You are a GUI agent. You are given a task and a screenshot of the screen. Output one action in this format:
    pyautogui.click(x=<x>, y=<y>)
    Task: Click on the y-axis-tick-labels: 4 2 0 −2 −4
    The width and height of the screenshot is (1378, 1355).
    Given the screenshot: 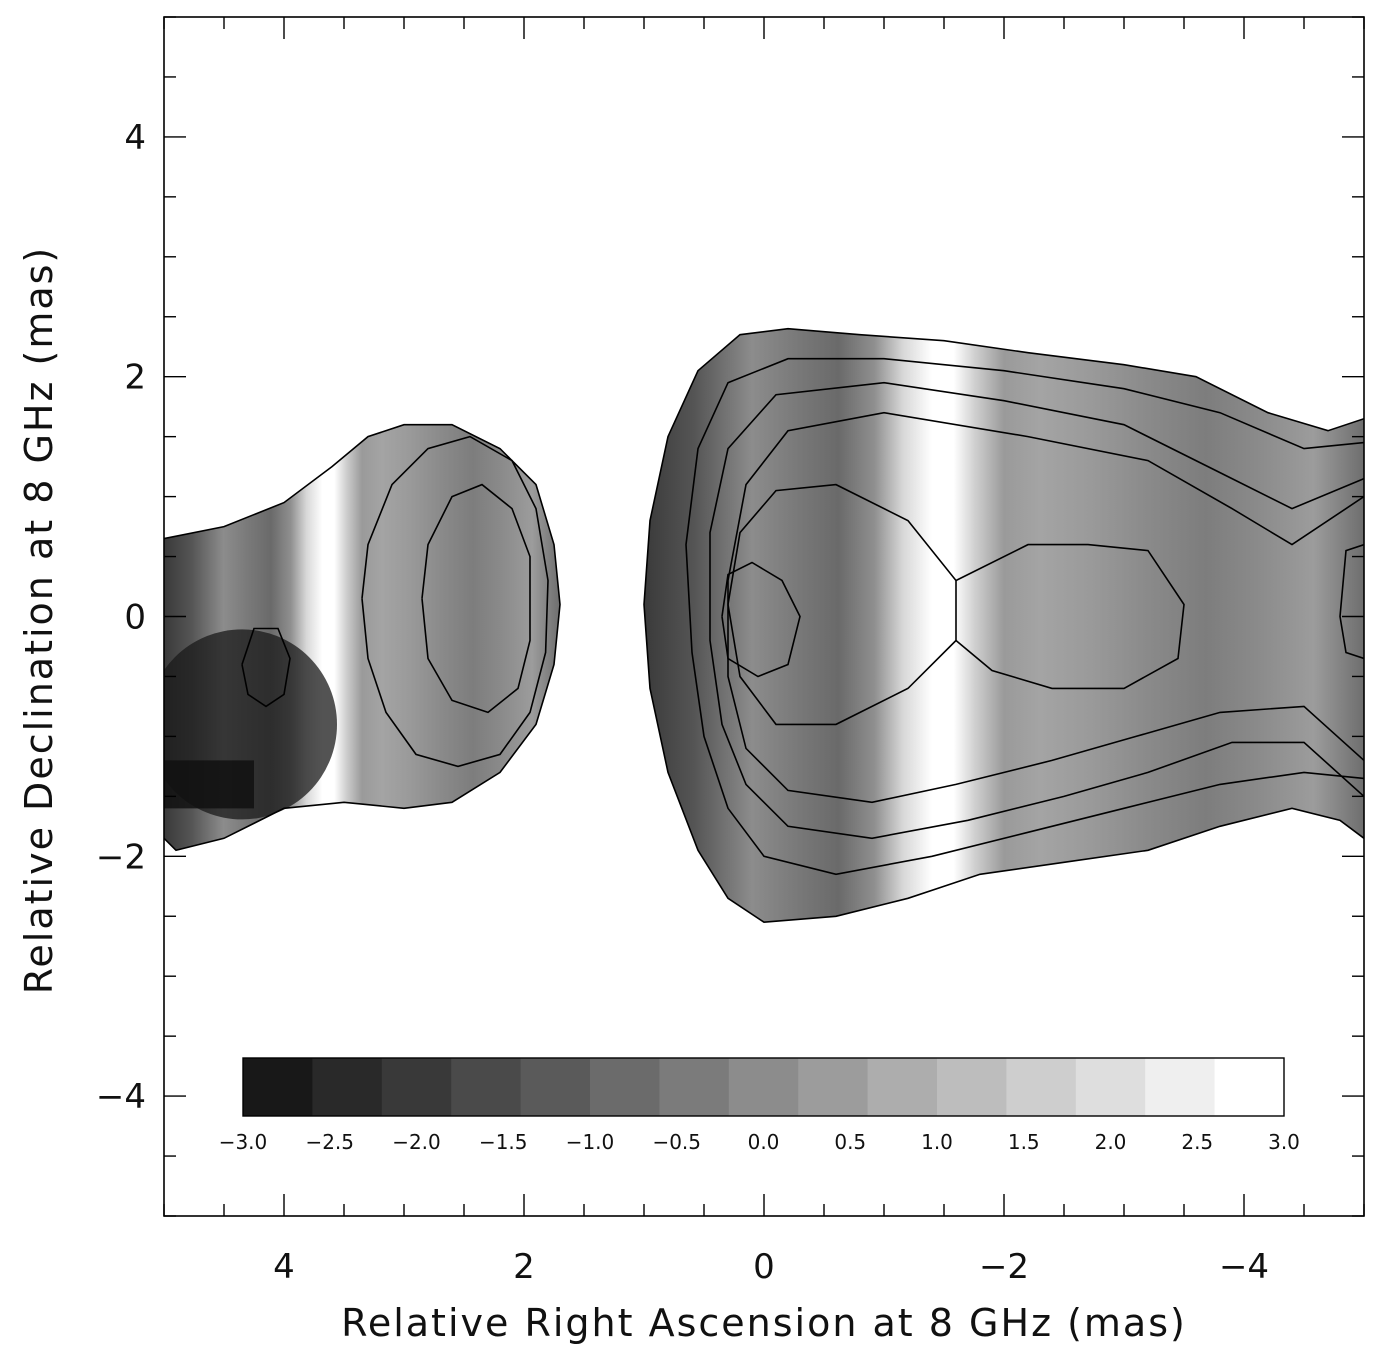 What is the action you would take?
    pyautogui.click(x=121, y=617)
    